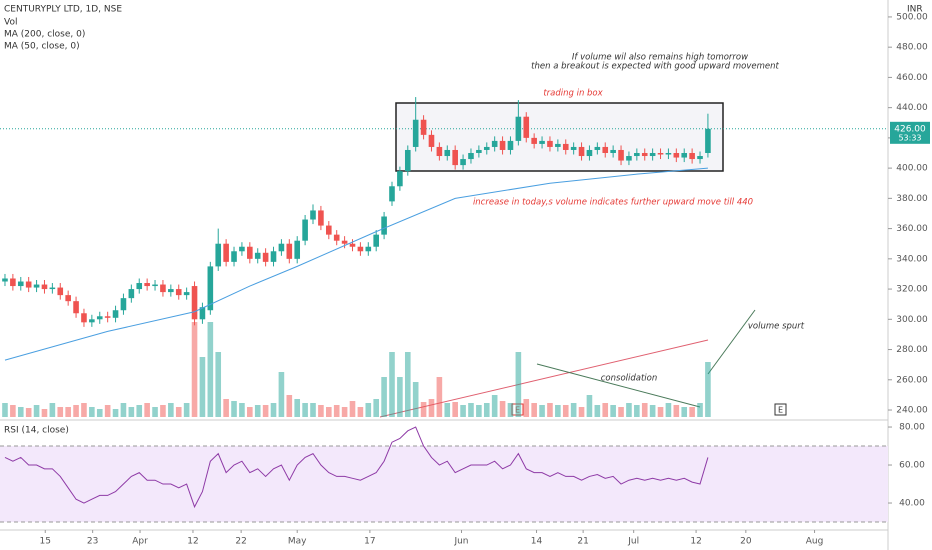 The width and height of the screenshot is (932, 550). I want to click on earnings-marker: E, so click(780, 410).